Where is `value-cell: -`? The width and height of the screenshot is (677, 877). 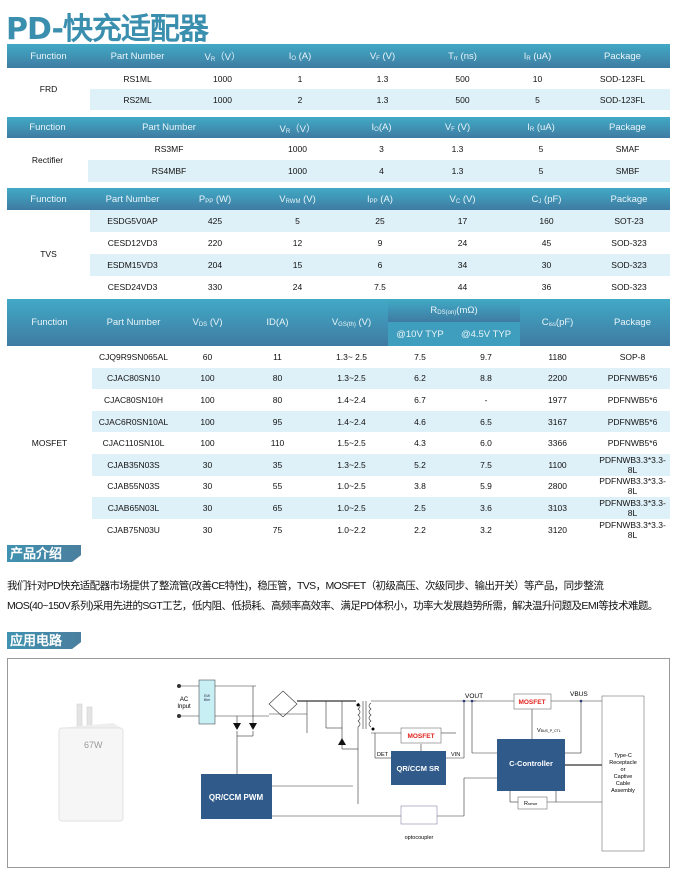 value-cell: - is located at coordinates (486, 399).